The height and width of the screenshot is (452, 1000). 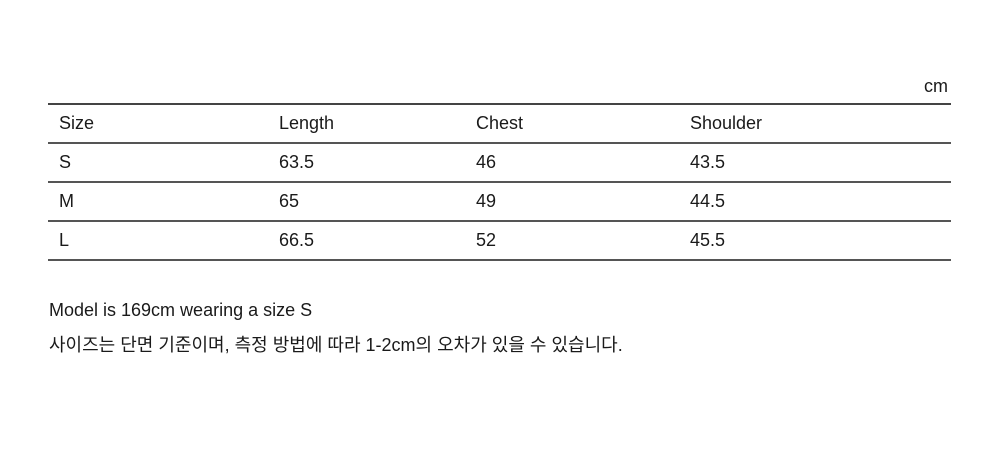 I want to click on cell-length: 66.5, so click(x=297, y=240).